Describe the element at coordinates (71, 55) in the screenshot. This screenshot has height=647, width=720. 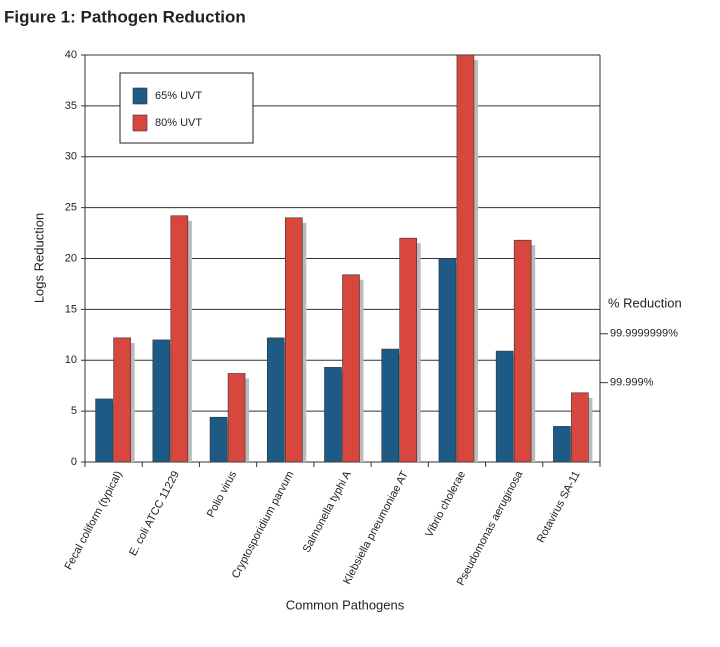
I see `y-tick-label: 40` at that location.